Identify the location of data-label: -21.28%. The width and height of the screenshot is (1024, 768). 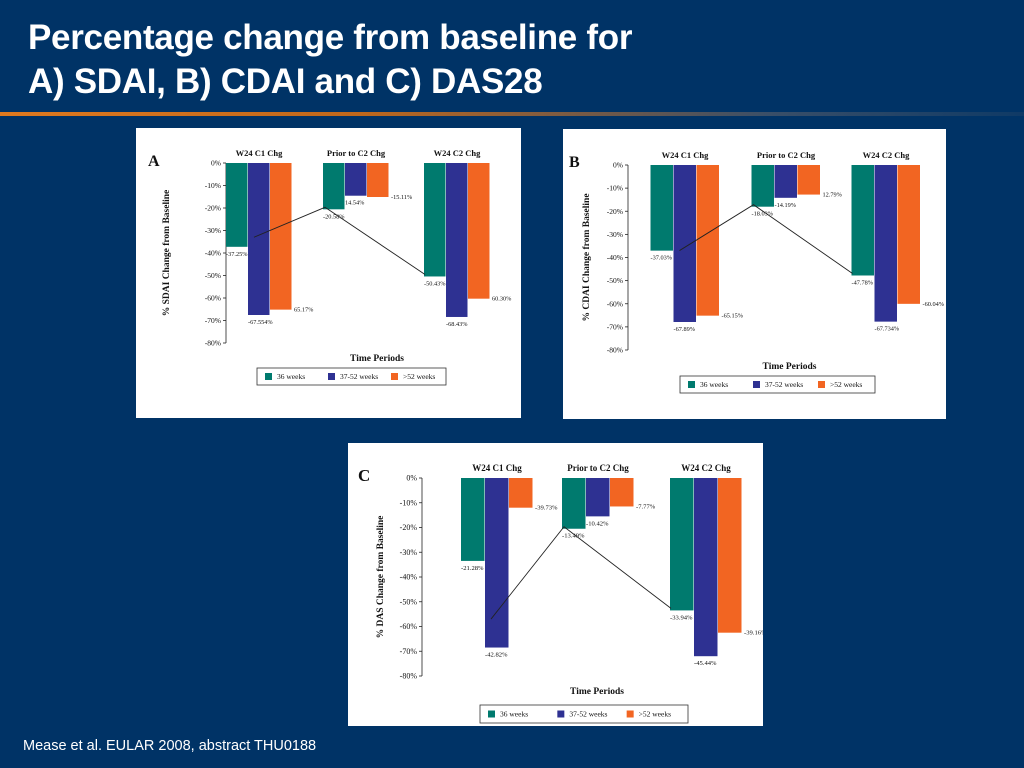
(472, 568).